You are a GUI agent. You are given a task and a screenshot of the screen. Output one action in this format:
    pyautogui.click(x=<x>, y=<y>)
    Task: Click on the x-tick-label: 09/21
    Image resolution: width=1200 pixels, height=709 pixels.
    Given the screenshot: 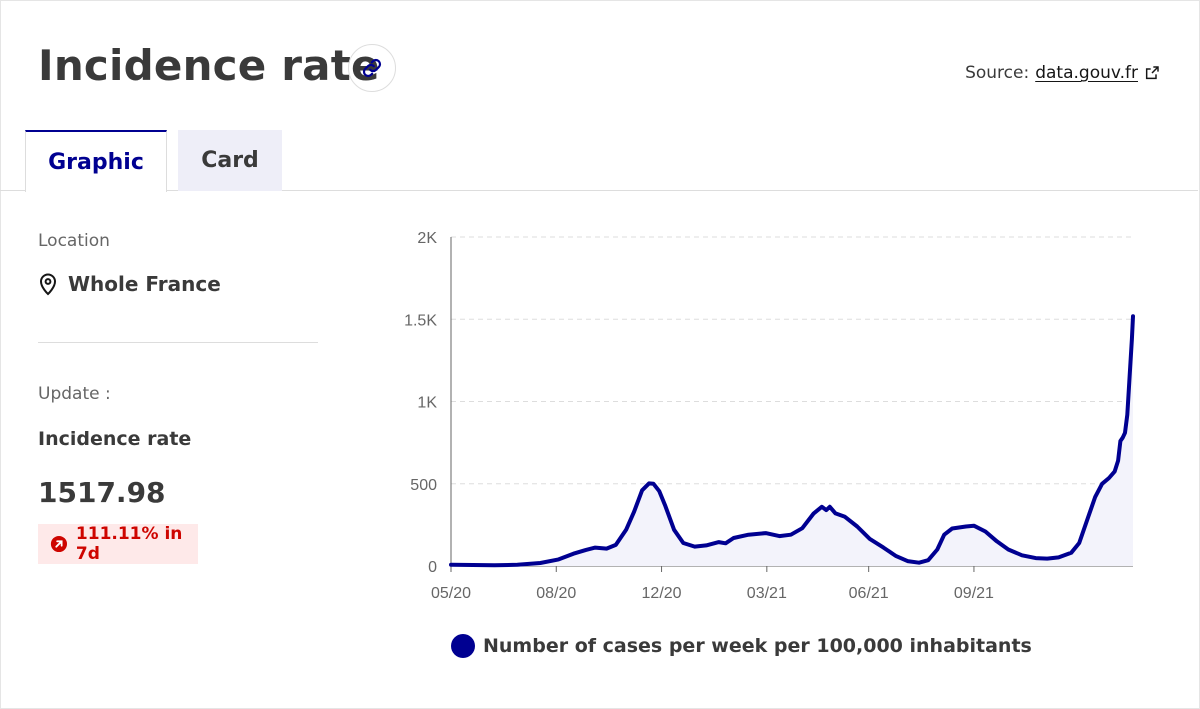 What is the action you would take?
    pyautogui.click(x=974, y=593)
    